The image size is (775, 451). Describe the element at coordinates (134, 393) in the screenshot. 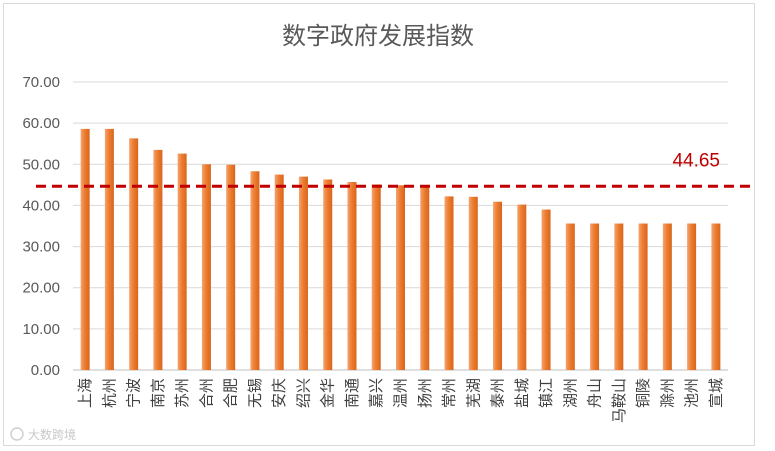

I see `x-tick-label: 宁波` at that location.